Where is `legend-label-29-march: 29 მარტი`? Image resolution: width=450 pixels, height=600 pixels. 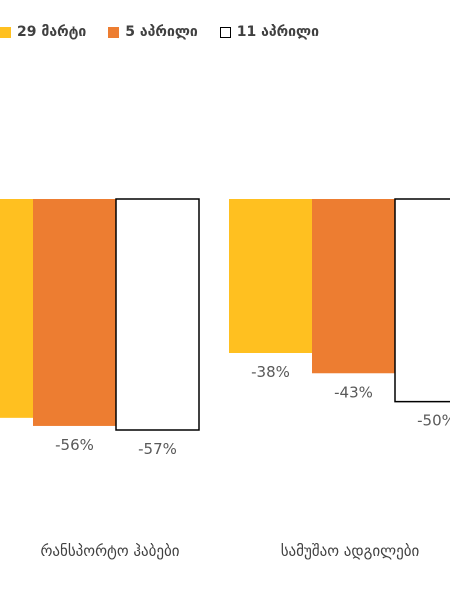 legend-label-29-march: 29 მარტი is located at coordinates (52, 32).